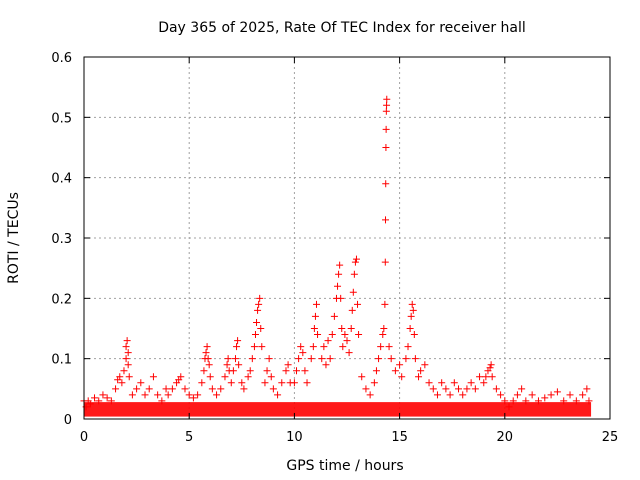  What do you see at coordinates (14, 238) in the screenshot?
I see `y-axis-title: ROTI / TECUs` at bounding box center [14, 238].